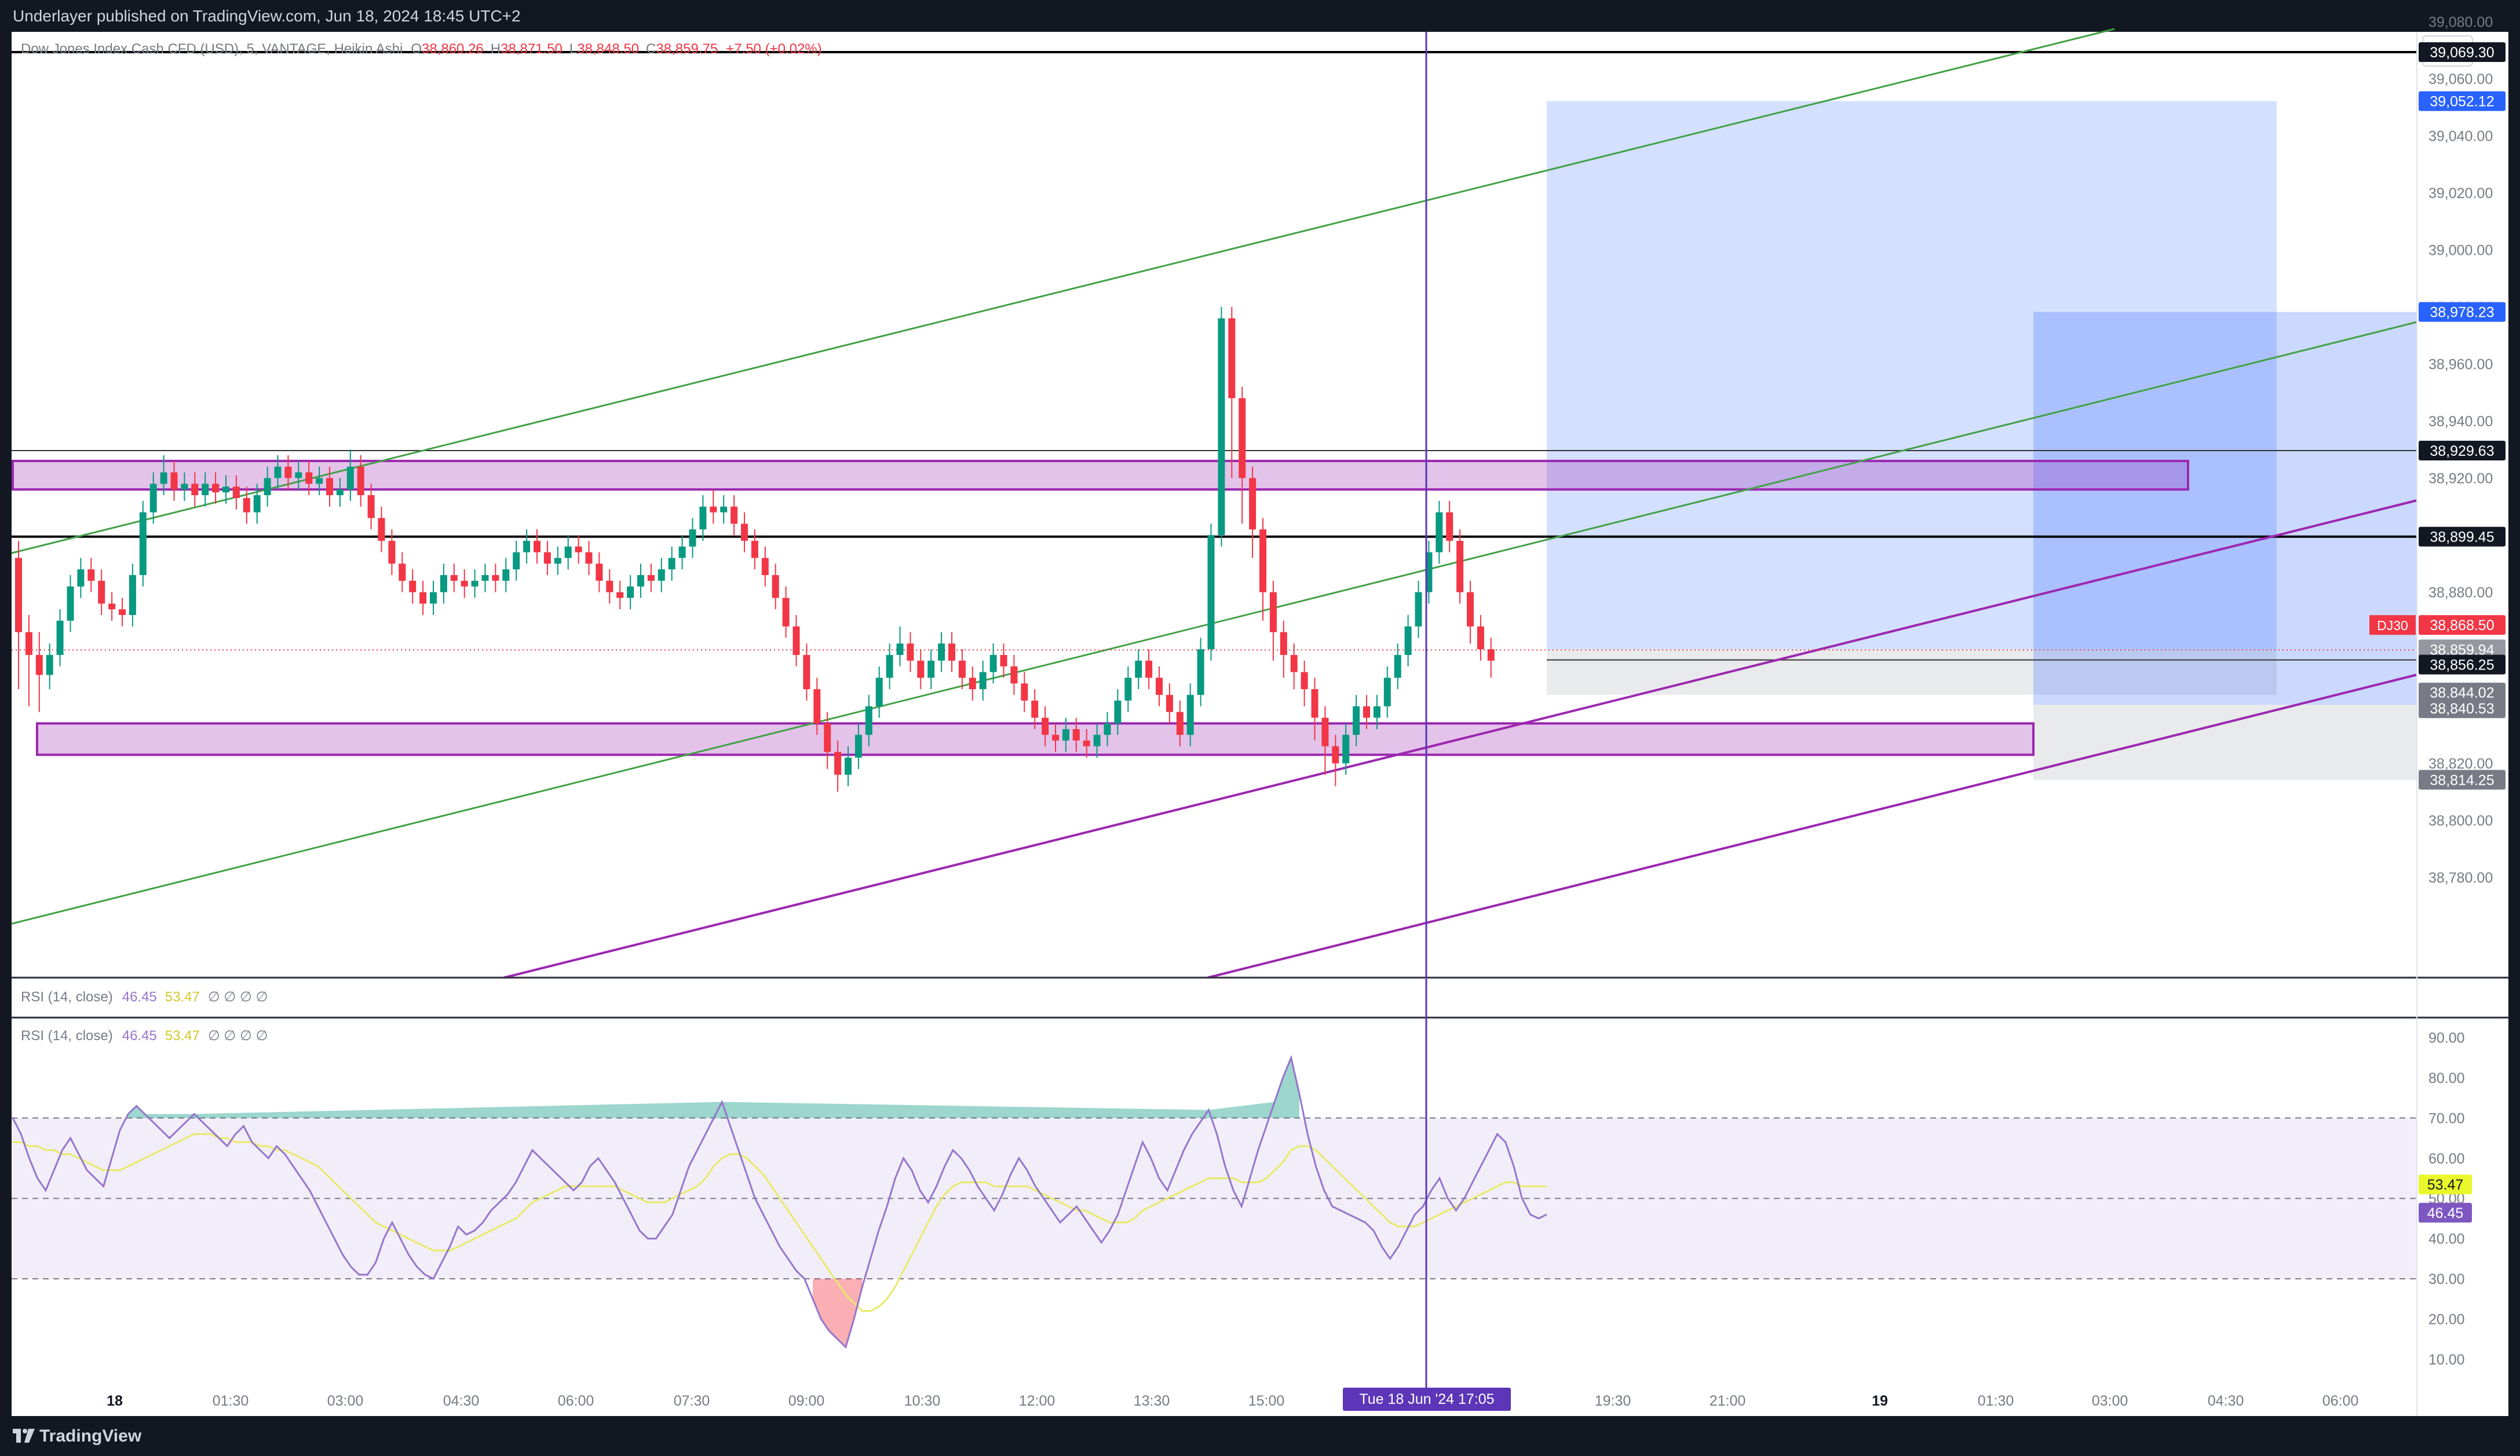 The height and width of the screenshot is (1456, 2520). Describe the element at coordinates (1812, 827) in the screenshot. I see `channel-purple-lower-line` at that location.